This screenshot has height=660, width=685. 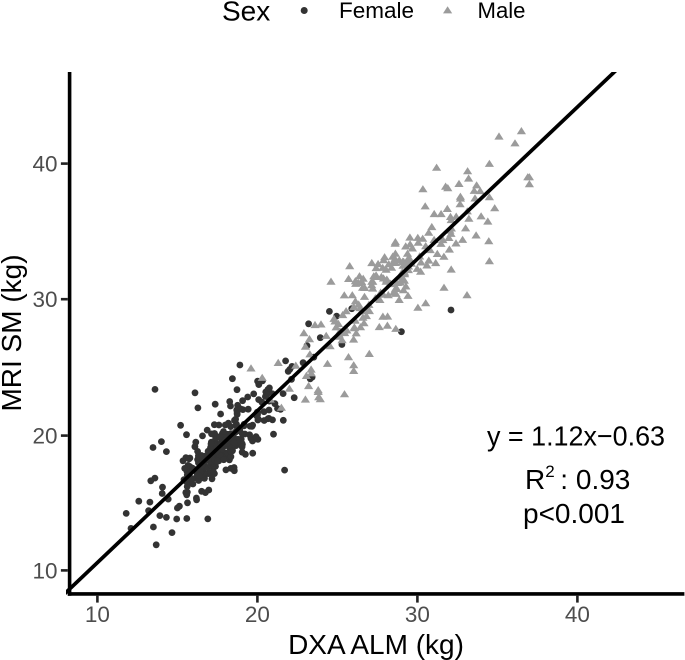 What do you see at coordinates (246, 13) in the screenshot?
I see `svg-text: Sex` at bounding box center [246, 13].